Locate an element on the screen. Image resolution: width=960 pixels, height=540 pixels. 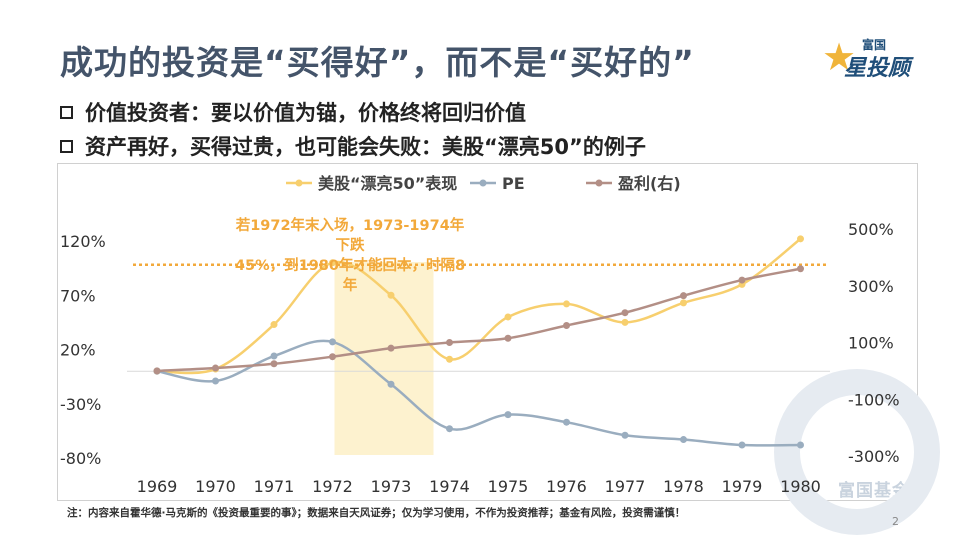
legend-marker-pe is located at coordinates (483, 183).